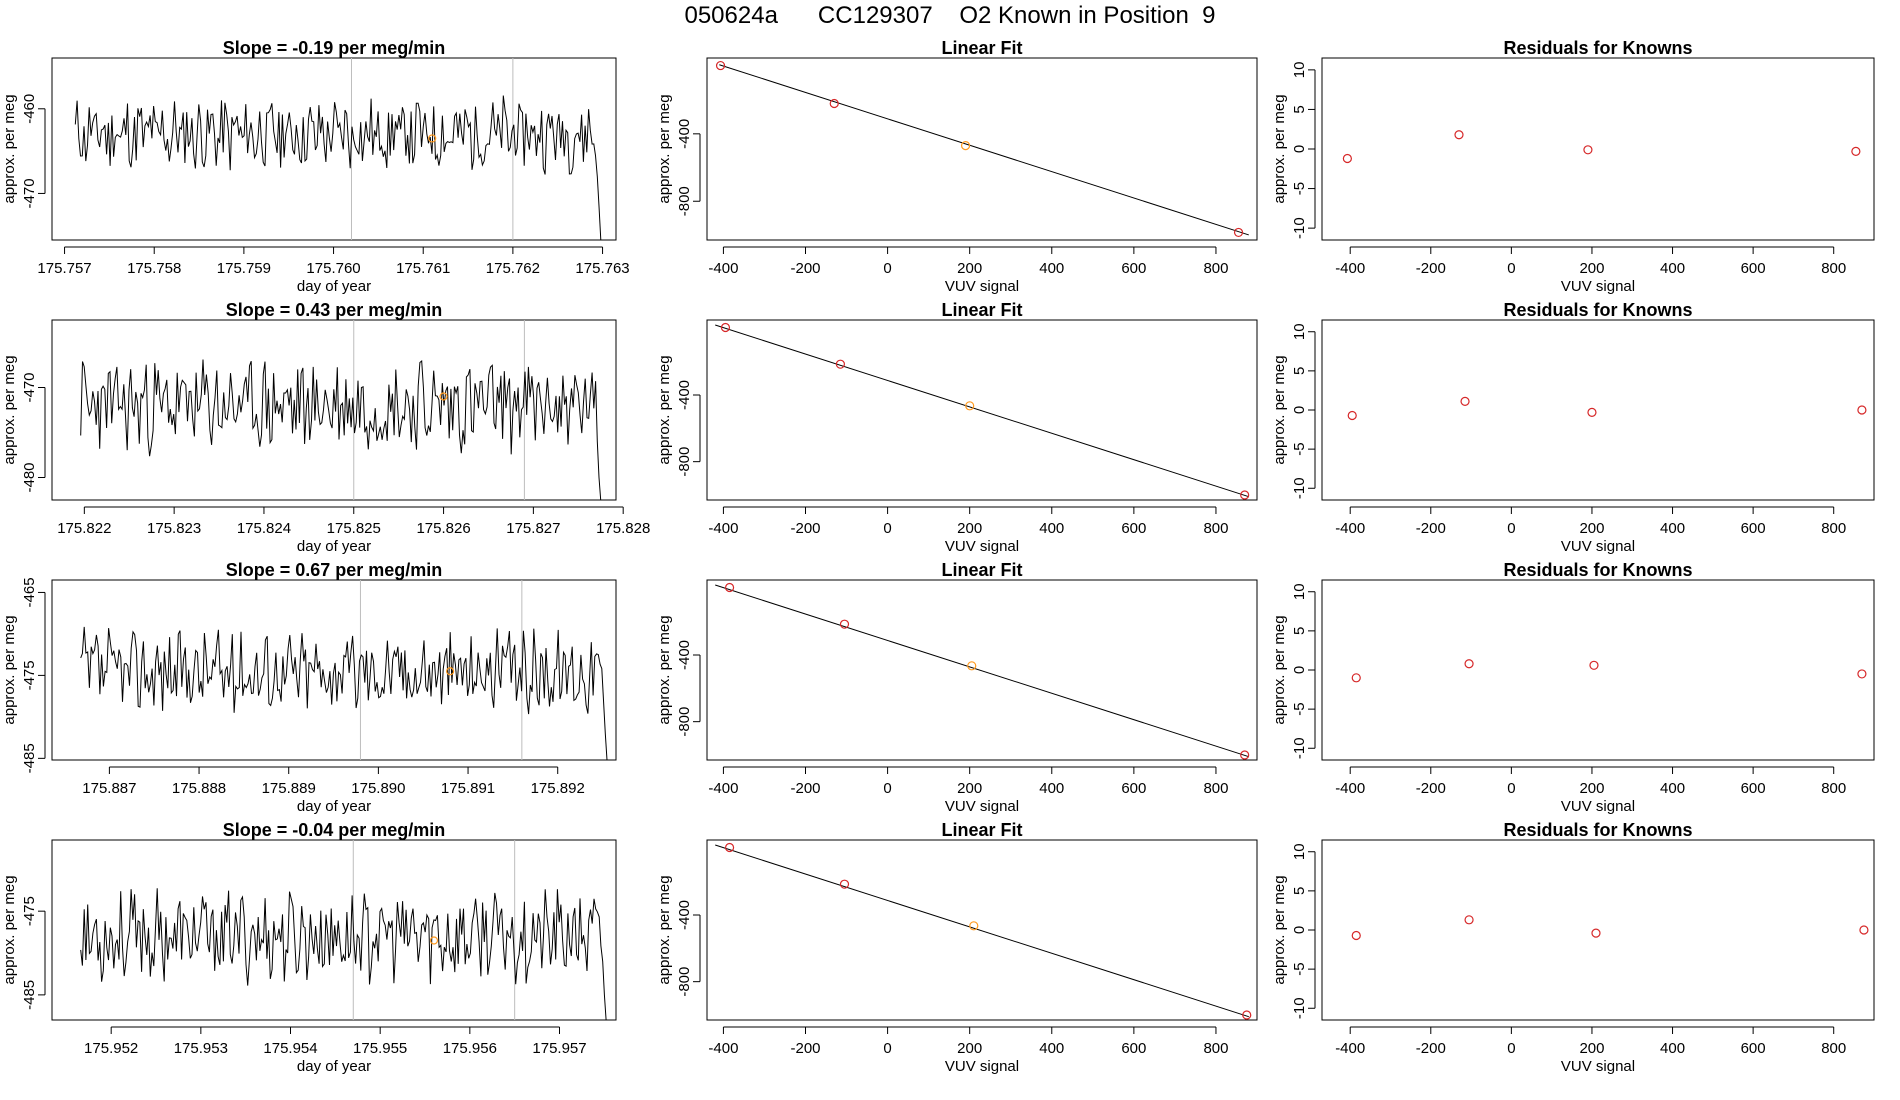  I want to click on x-tick-label: 175.763, so click(602, 268).